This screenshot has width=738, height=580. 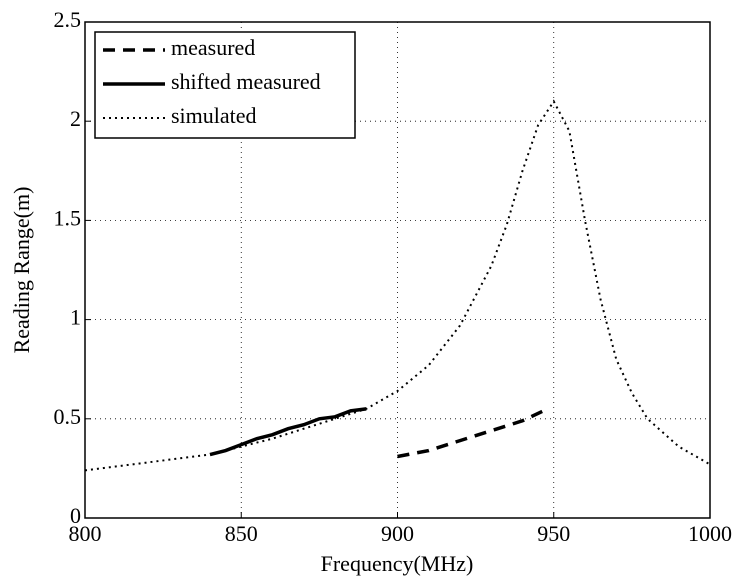 What do you see at coordinates (553, 533) in the screenshot?
I see `x-tick-label: 950` at bounding box center [553, 533].